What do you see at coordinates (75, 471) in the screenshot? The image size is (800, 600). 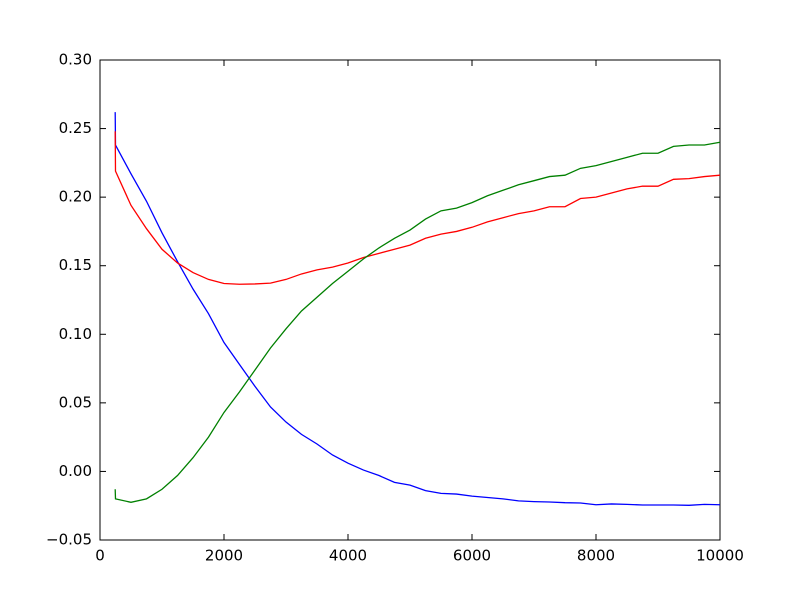 I see `y-tick-label: 0.00` at bounding box center [75, 471].